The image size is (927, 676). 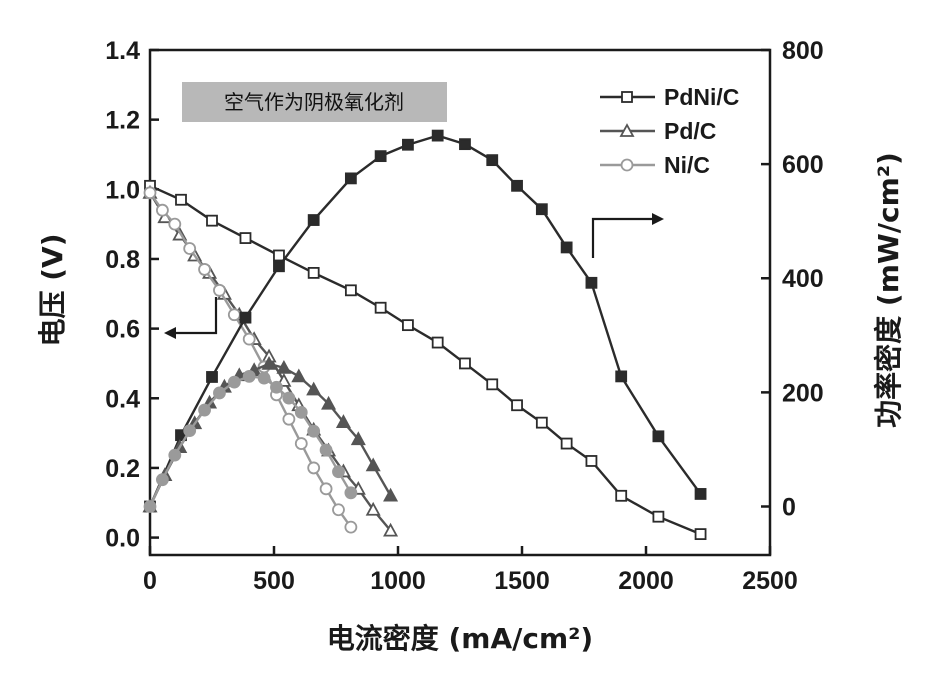 What do you see at coordinates (522, 581) in the screenshot?
I see `x-tick-label: 1500` at bounding box center [522, 581].